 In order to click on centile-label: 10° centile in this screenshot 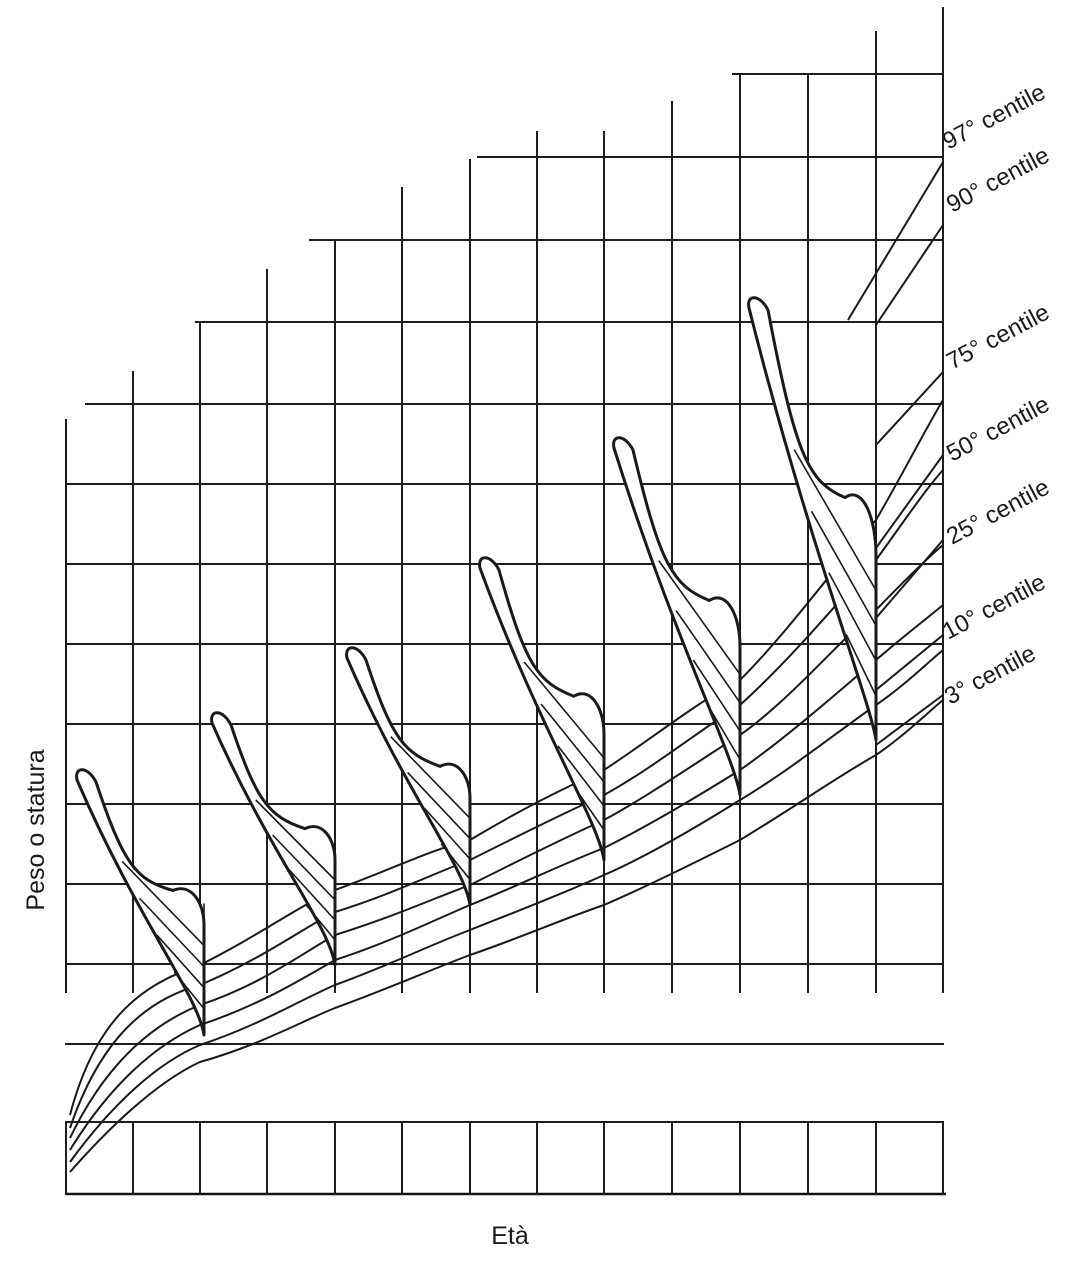, I will do `click(994, 607)`.